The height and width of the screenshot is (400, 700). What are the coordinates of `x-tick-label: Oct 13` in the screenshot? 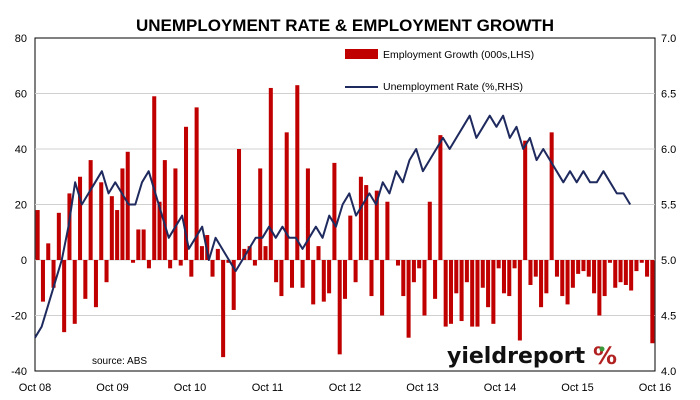 It's located at (422, 388).